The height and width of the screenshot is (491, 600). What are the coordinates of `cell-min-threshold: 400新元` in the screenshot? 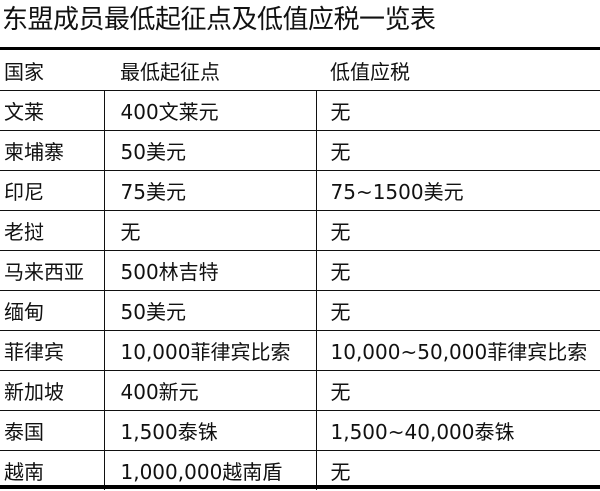 It's located at (209, 390).